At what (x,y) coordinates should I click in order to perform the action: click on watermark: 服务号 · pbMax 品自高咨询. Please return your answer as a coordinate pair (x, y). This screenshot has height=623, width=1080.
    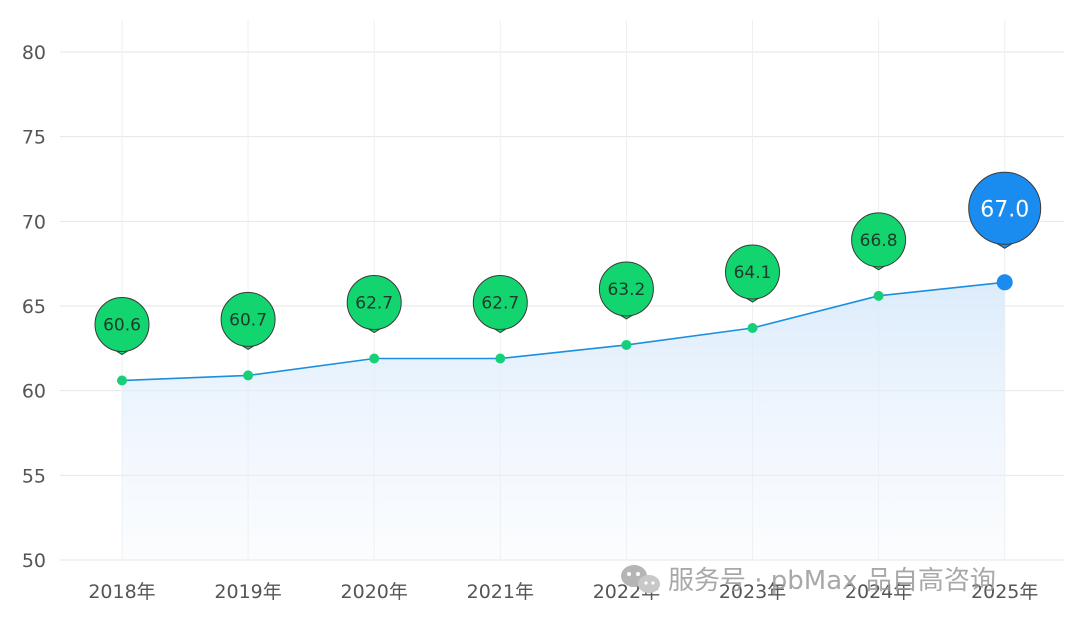
    Looking at the image, I should click on (808, 580).